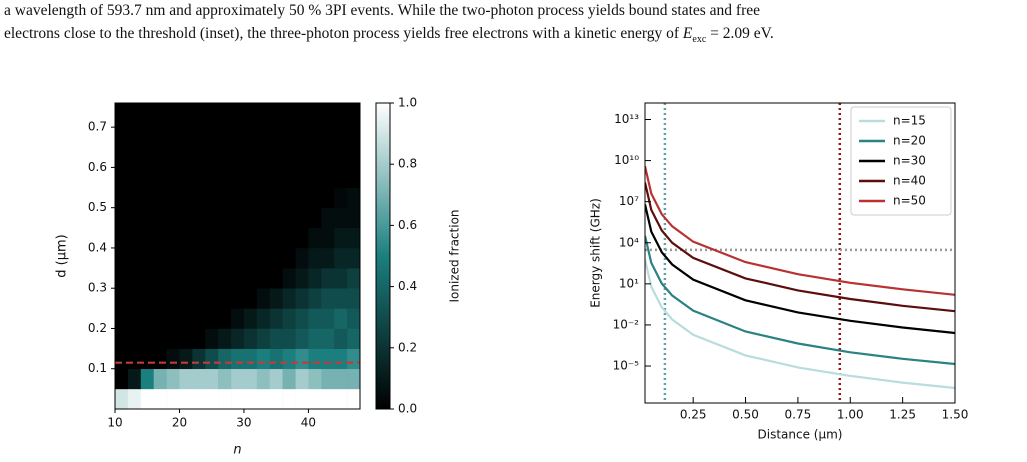 The image size is (1027, 462). What do you see at coordinates (800, 435) in the screenshot?
I see `x-axis-label: Distance (μm)` at bounding box center [800, 435].